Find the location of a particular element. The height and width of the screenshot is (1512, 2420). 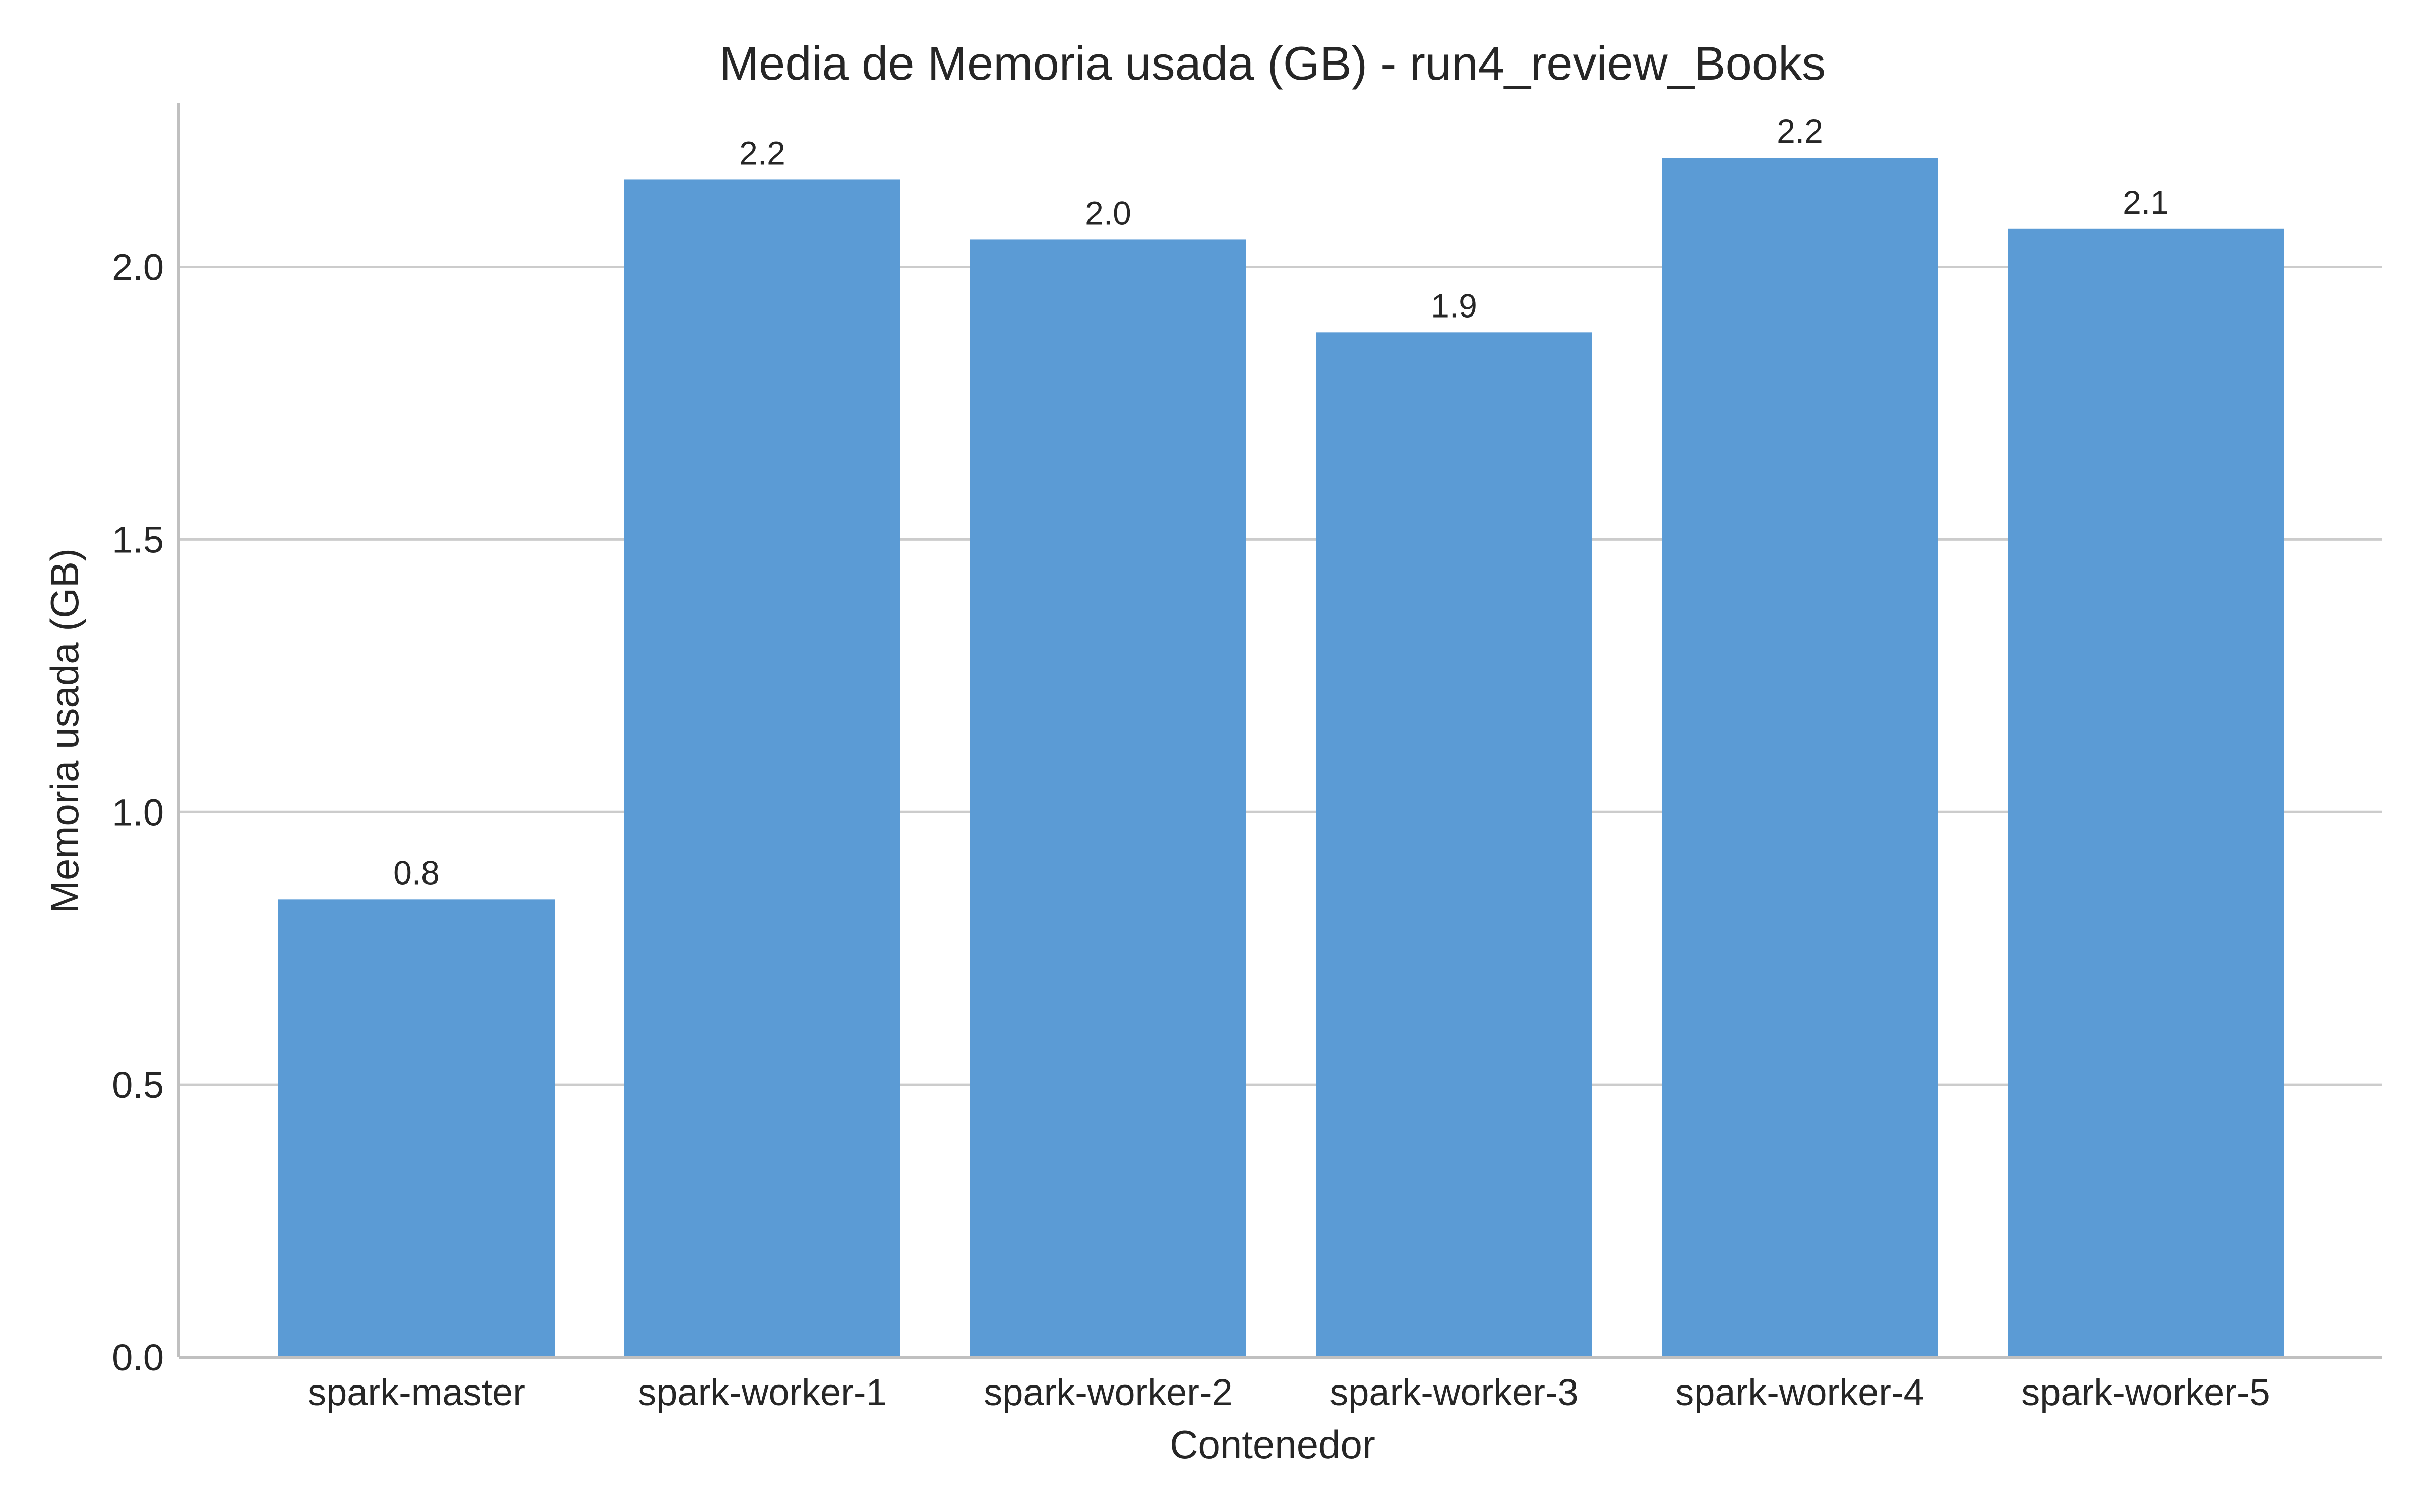

x-tick-label: spark-worker-2 is located at coordinates (1108, 1392).